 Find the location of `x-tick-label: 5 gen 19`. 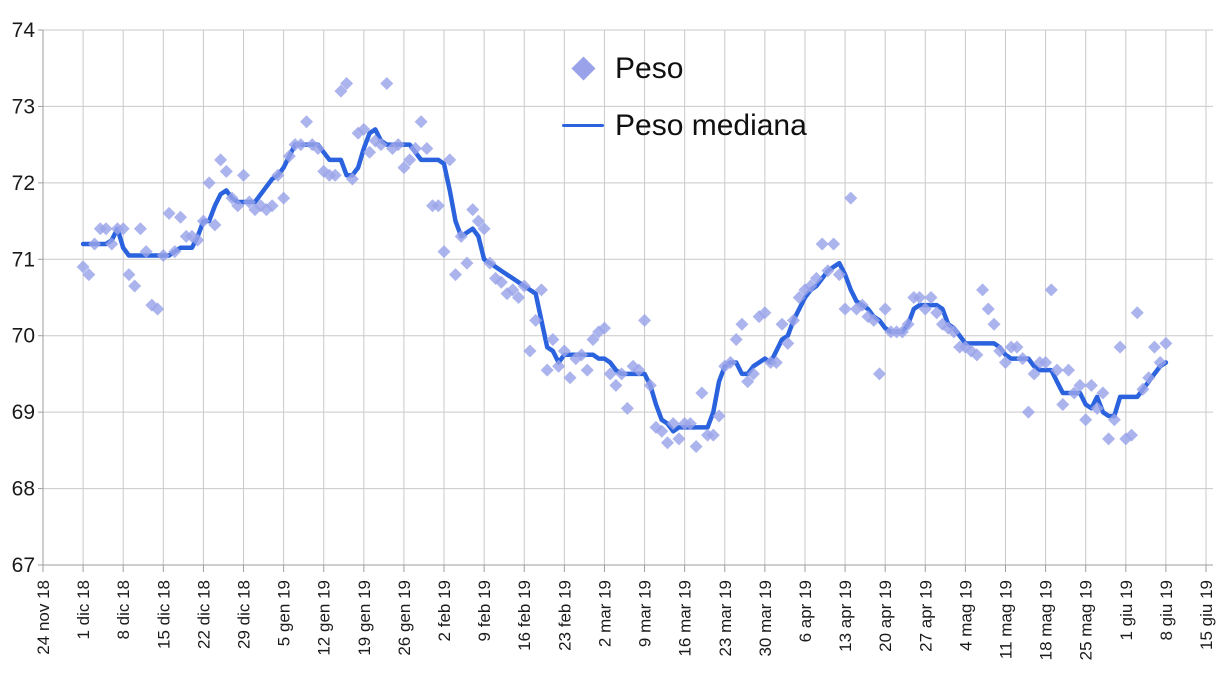

x-tick-label: 5 gen 19 is located at coordinates (284, 613).